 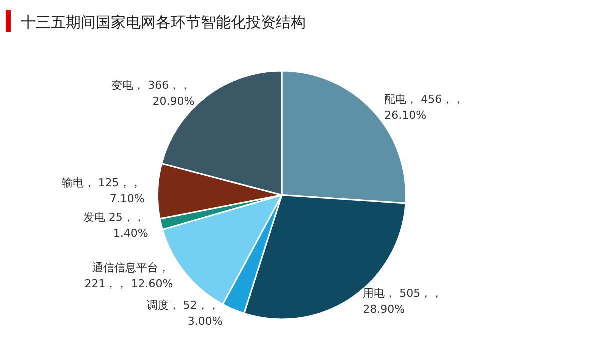 I want to click on slice-label: 发电 25，， 1.40%, so click(x=115, y=225).